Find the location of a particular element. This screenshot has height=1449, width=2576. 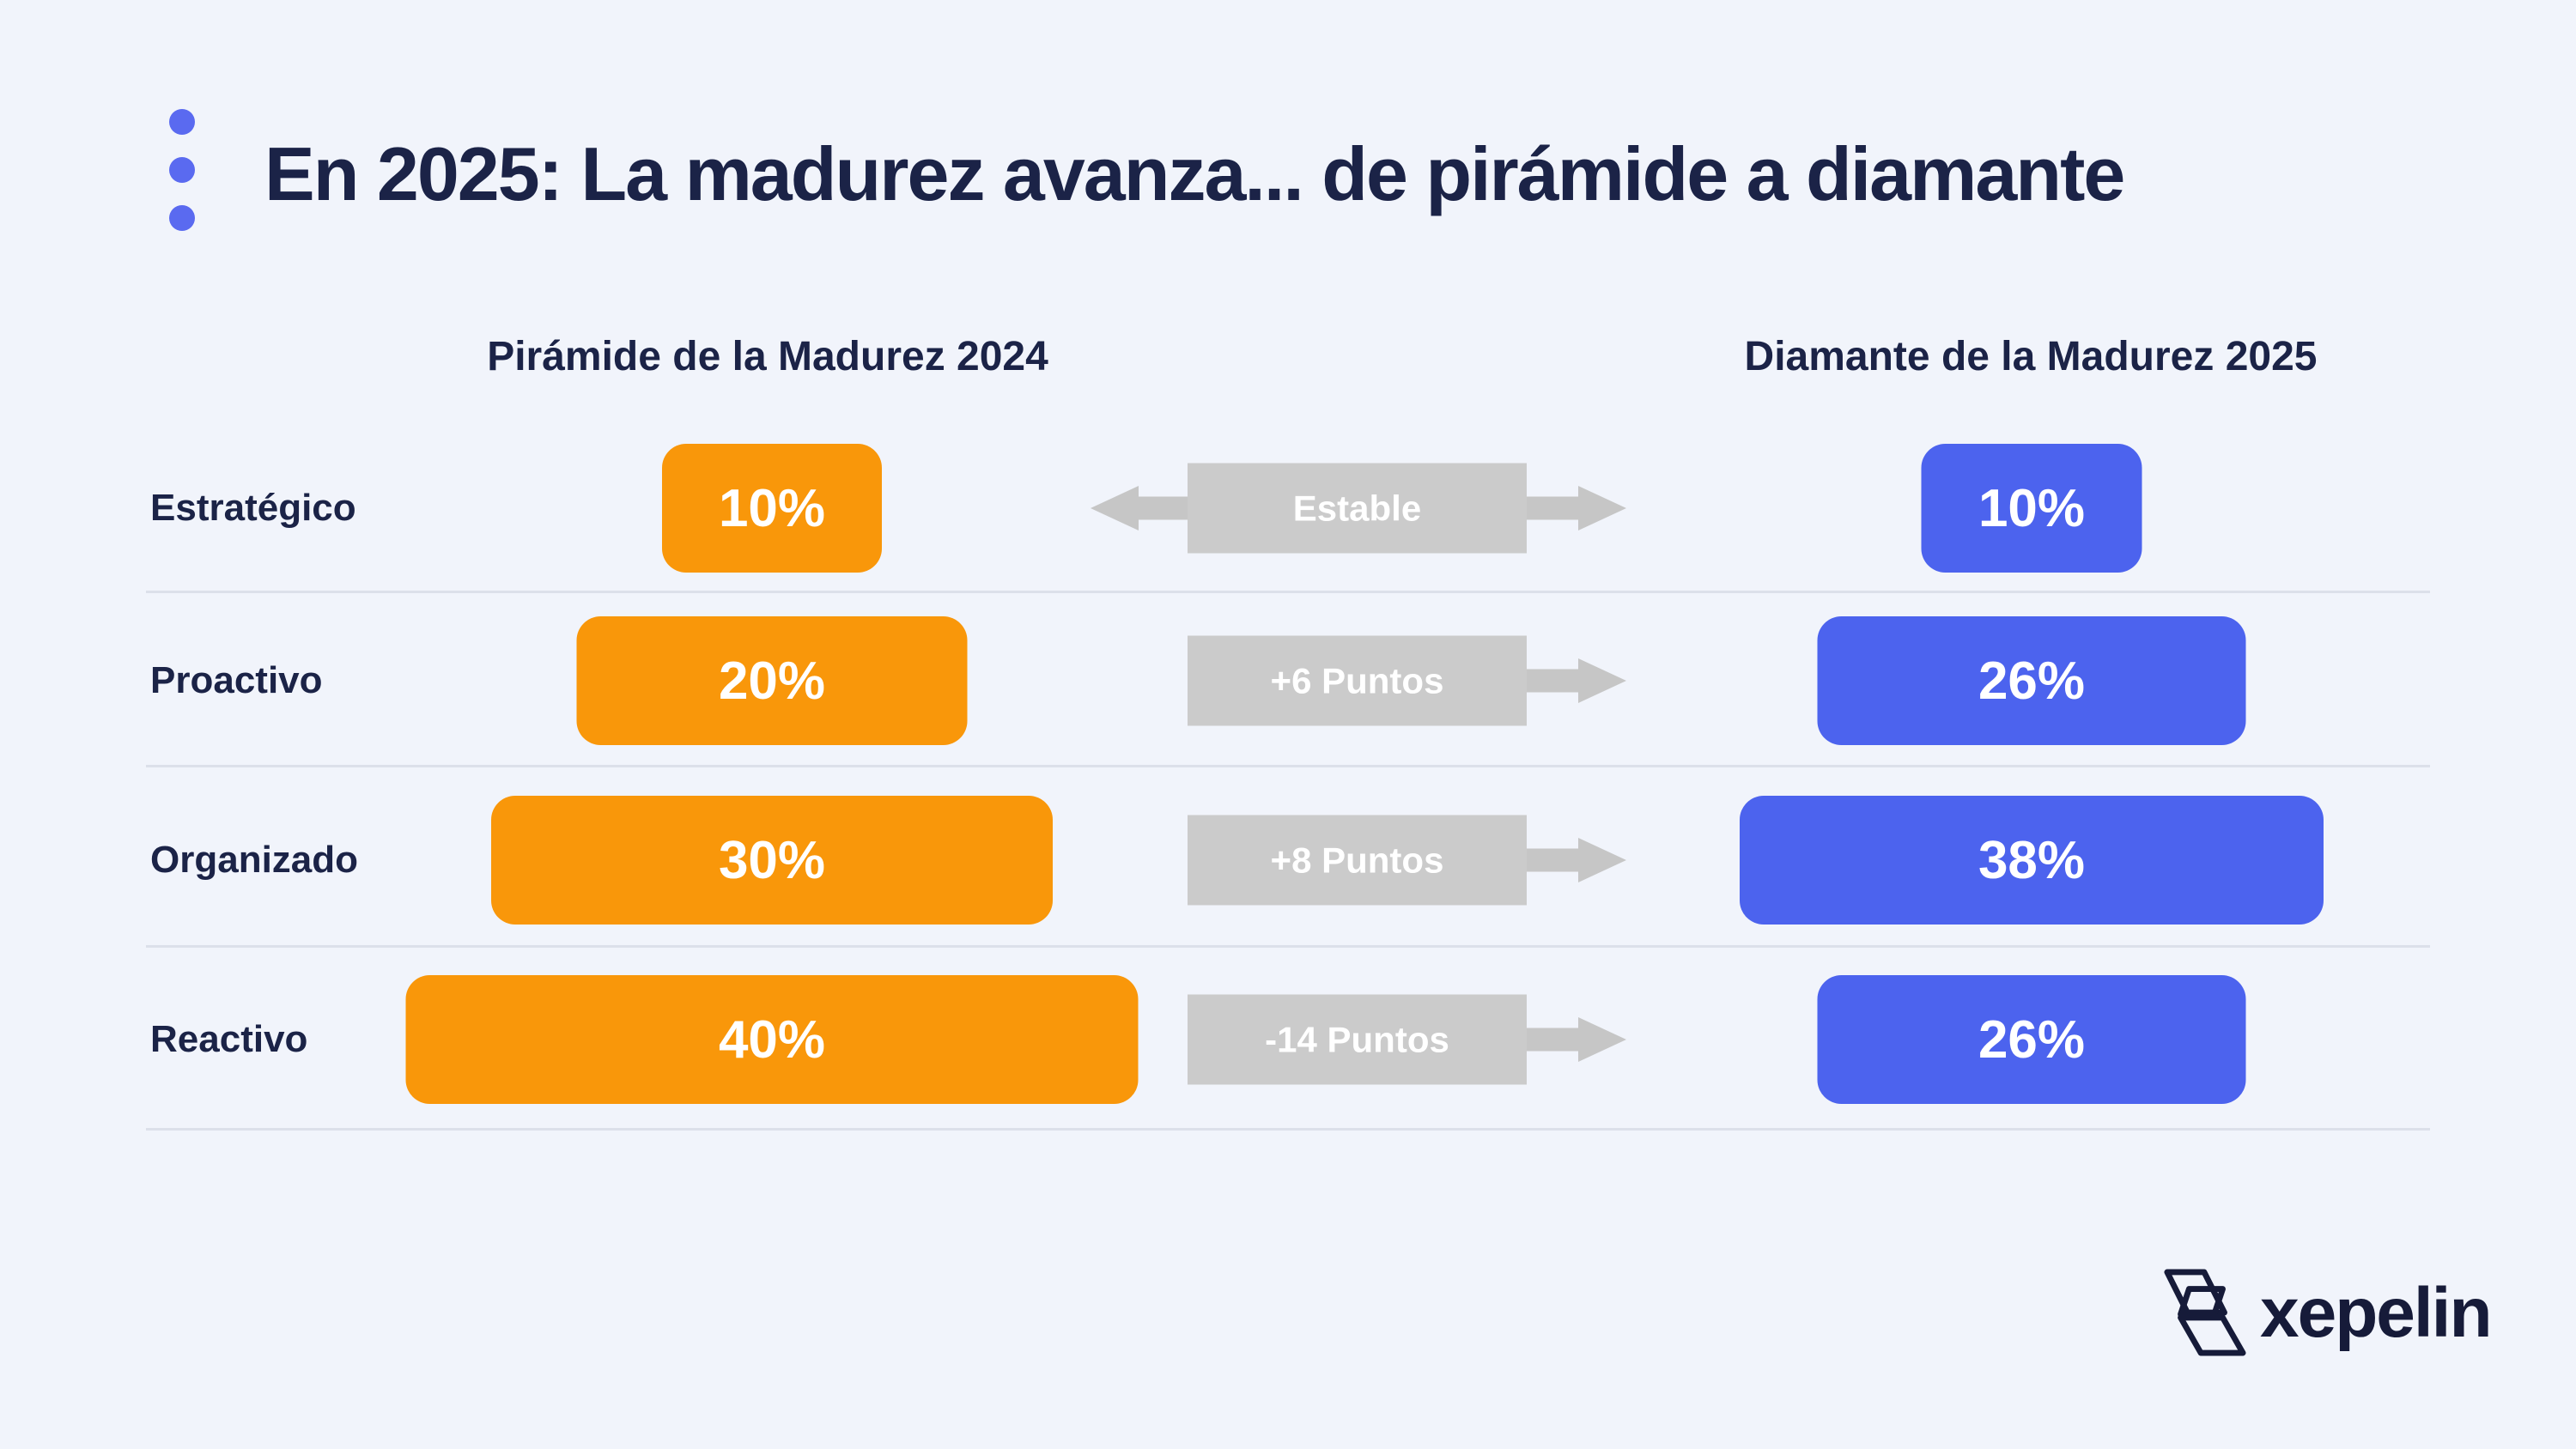

change-box: -14 Puntos is located at coordinates (1357, 1039).